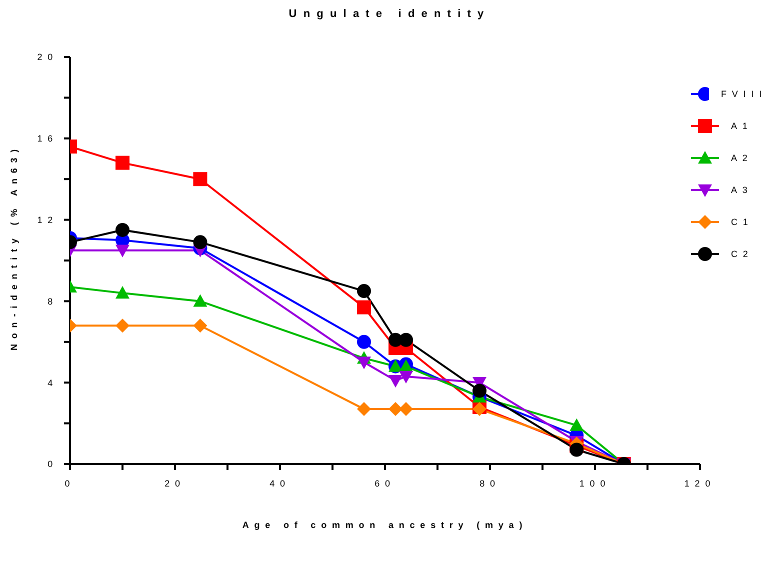 The width and height of the screenshot is (779, 565). I want to click on legend-label: FVIII, so click(743, 94).